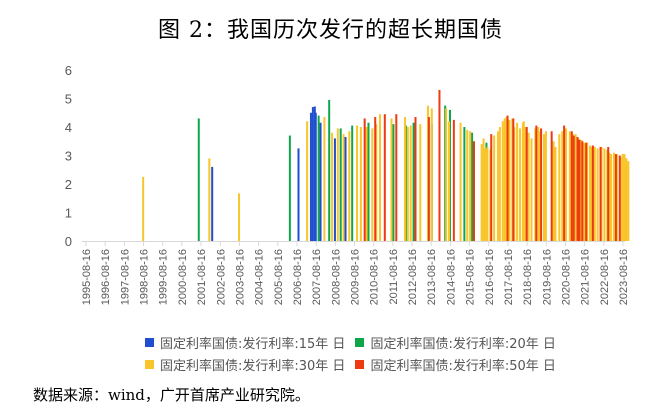 The height and width of the screenshot is (417, 661). Describe the element at coordinates (413, 277) in the screenshot. I see `x-tick-label: 2012-08-16` at that location.